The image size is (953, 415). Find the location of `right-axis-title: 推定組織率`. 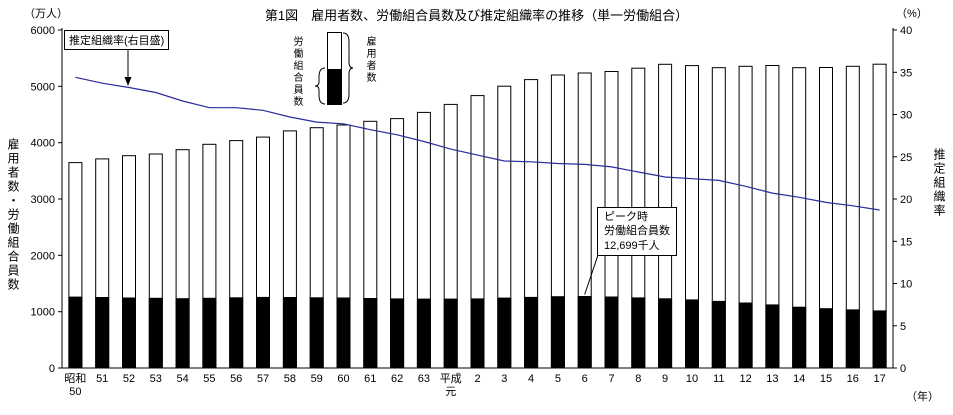

right-axis-title: 推定組織率 is located at coordinates (939, 183).